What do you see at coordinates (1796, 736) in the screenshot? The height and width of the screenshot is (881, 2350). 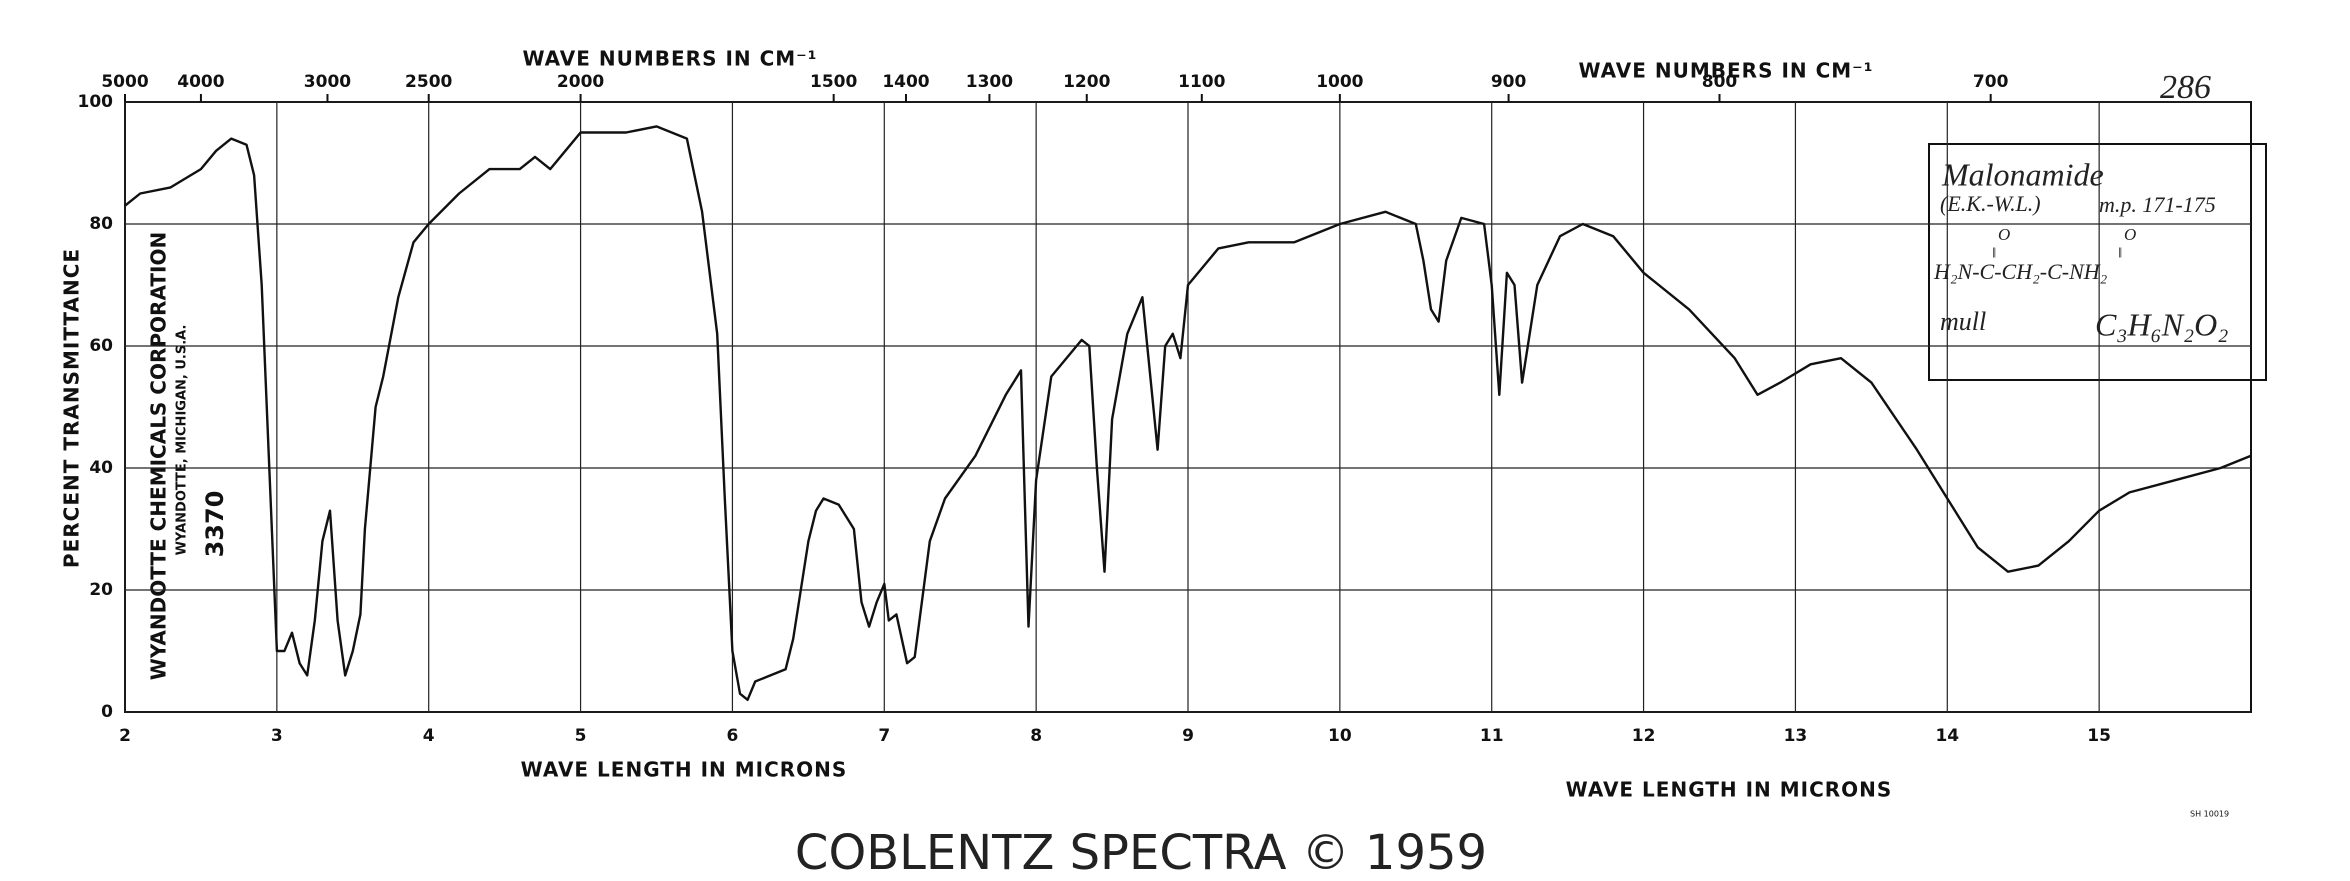 I see `x-tick-label: 13` at bounding box center [1796, 736].